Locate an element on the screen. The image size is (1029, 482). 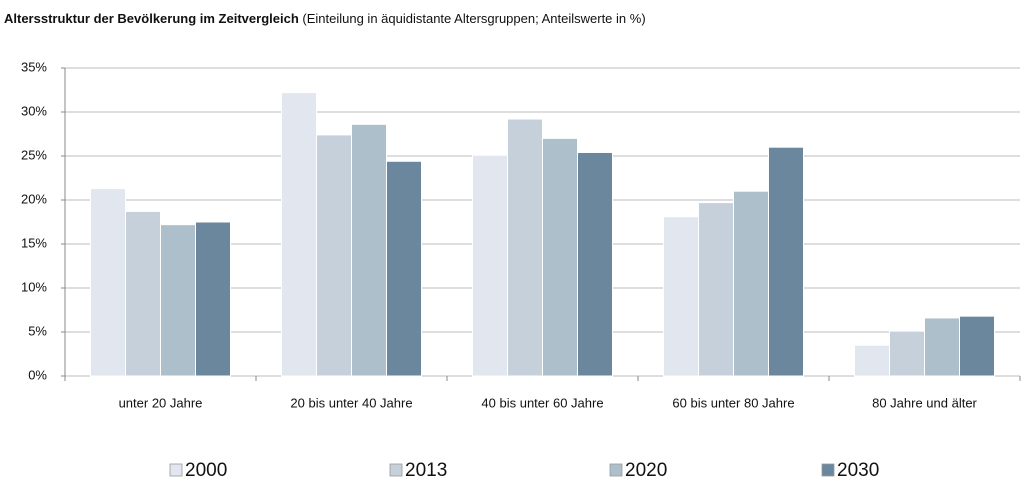
y-tick-label: 0% is located at coordinates (37, 374).